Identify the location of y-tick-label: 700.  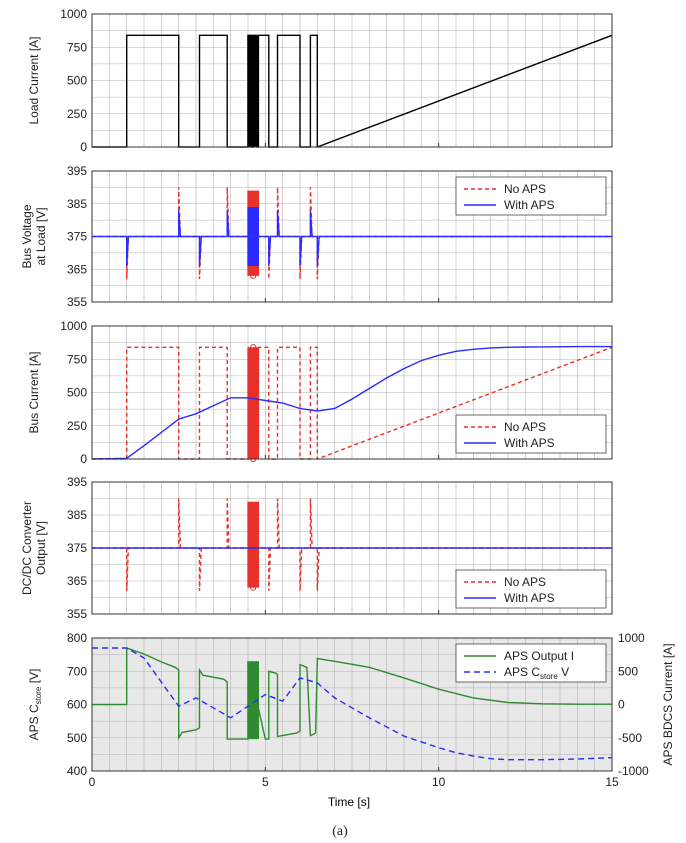
(77, 671).